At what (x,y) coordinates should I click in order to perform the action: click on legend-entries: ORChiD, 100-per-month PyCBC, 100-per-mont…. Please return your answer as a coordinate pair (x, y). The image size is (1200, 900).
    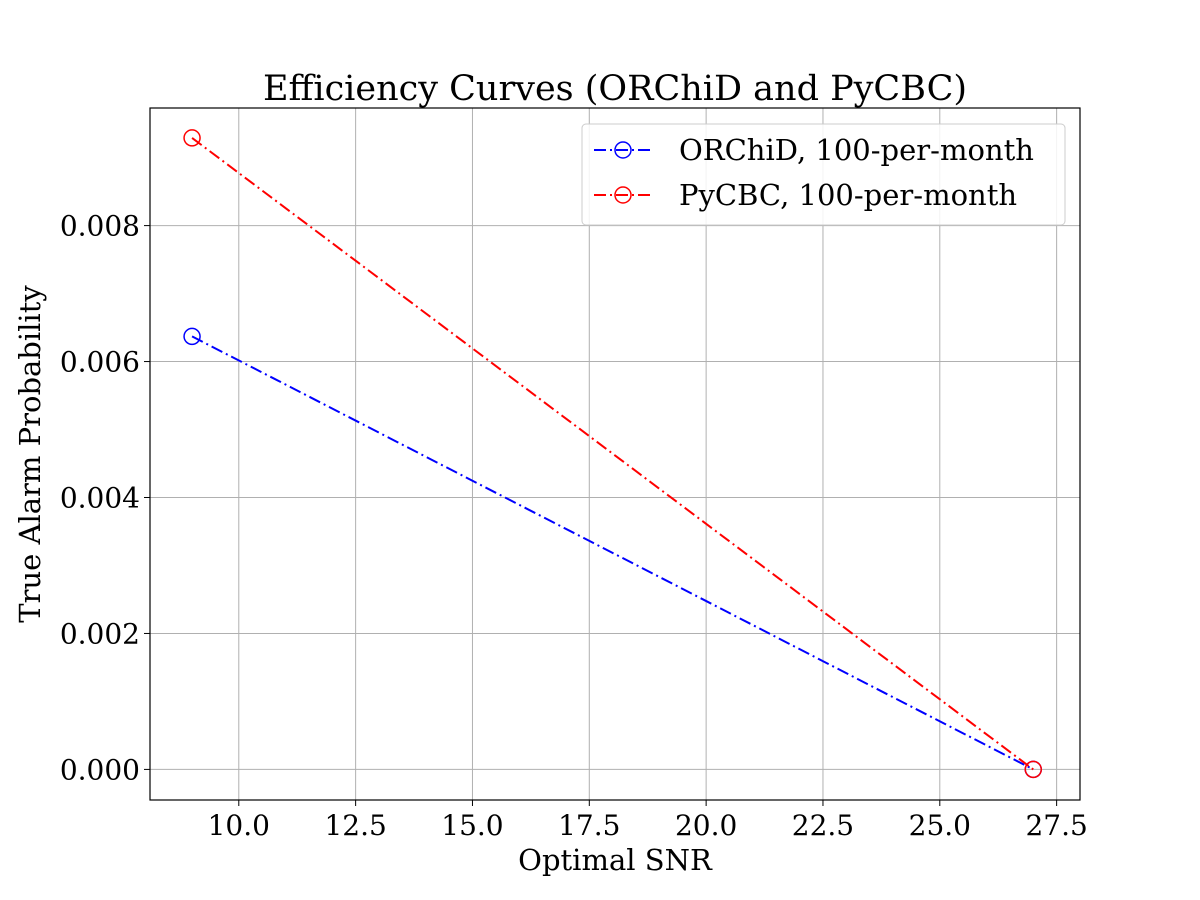
    Looking at the image, I should click on (814, 172).